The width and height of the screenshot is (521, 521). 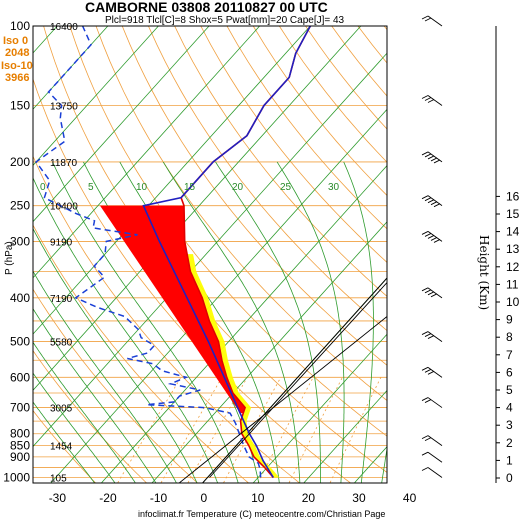 What do you see at coordinates (206, 7) in the screenshot?
I see `chart-title: CAMBORNE 03808 20110827 00 UTC` at bounding box center [206, 7].